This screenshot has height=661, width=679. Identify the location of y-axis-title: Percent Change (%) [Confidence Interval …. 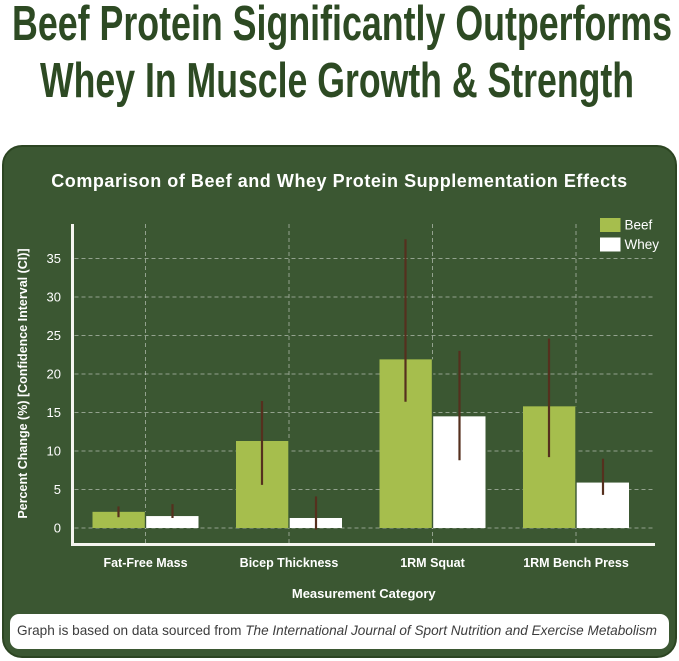
(23, 383).